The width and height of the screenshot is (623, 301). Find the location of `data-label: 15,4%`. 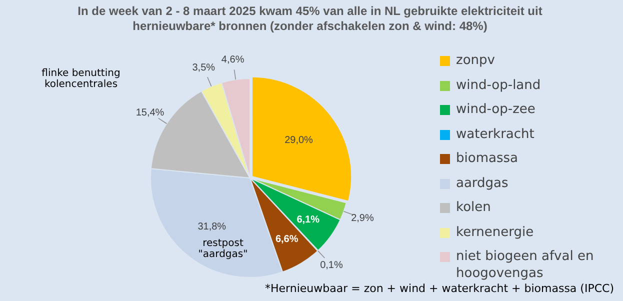

data-label: 15,4% is located at coordinates (150, 113).